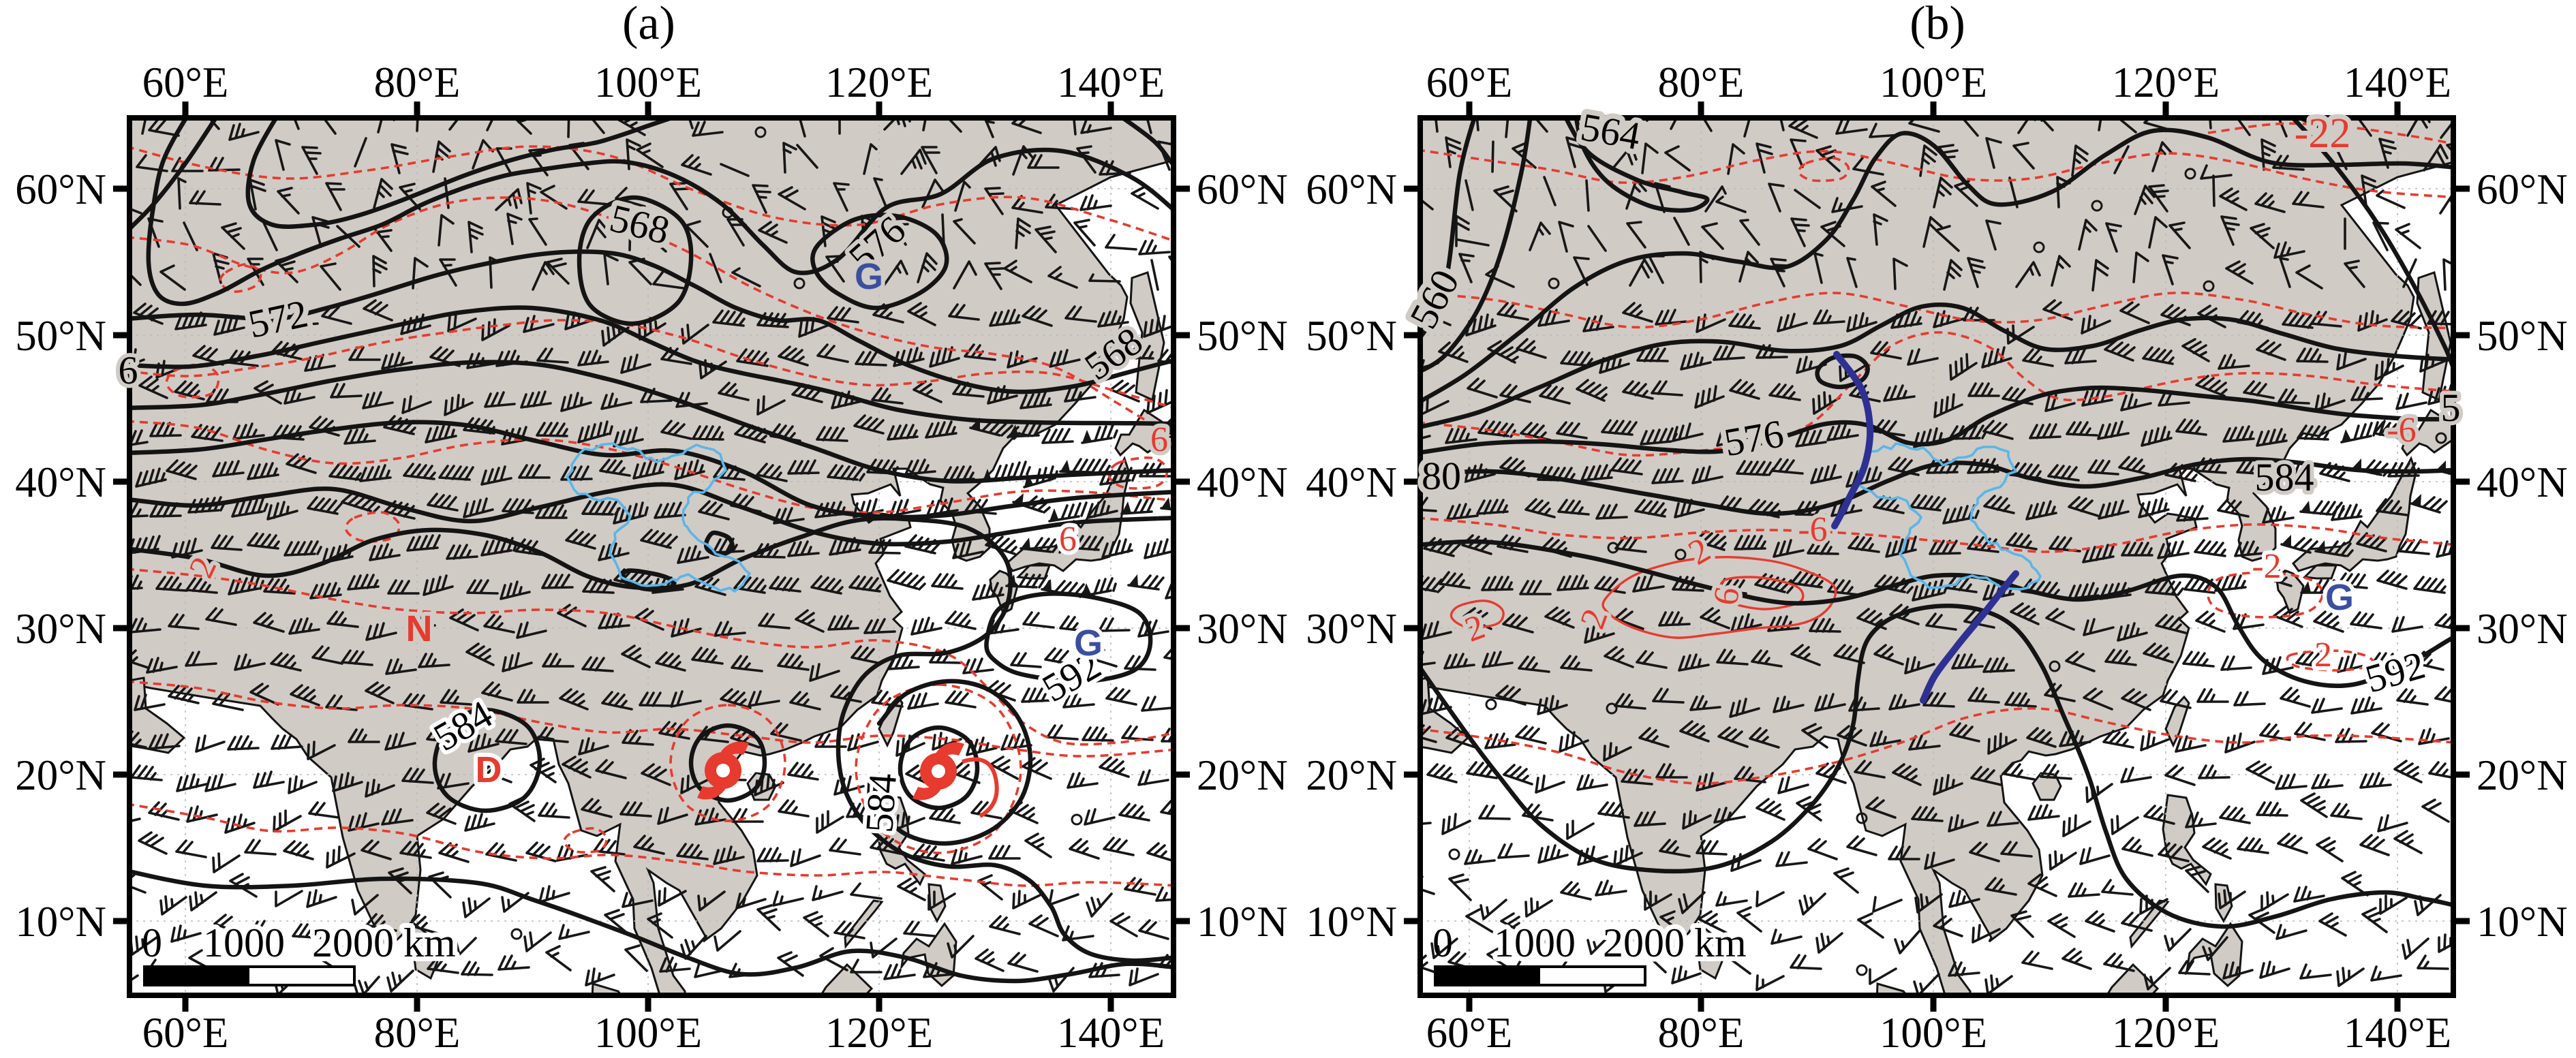 The image size is (2576, 1058). Describe the element at coordinates (2323, 133) in the screenshot. I see `svg-text: -22` at that location.